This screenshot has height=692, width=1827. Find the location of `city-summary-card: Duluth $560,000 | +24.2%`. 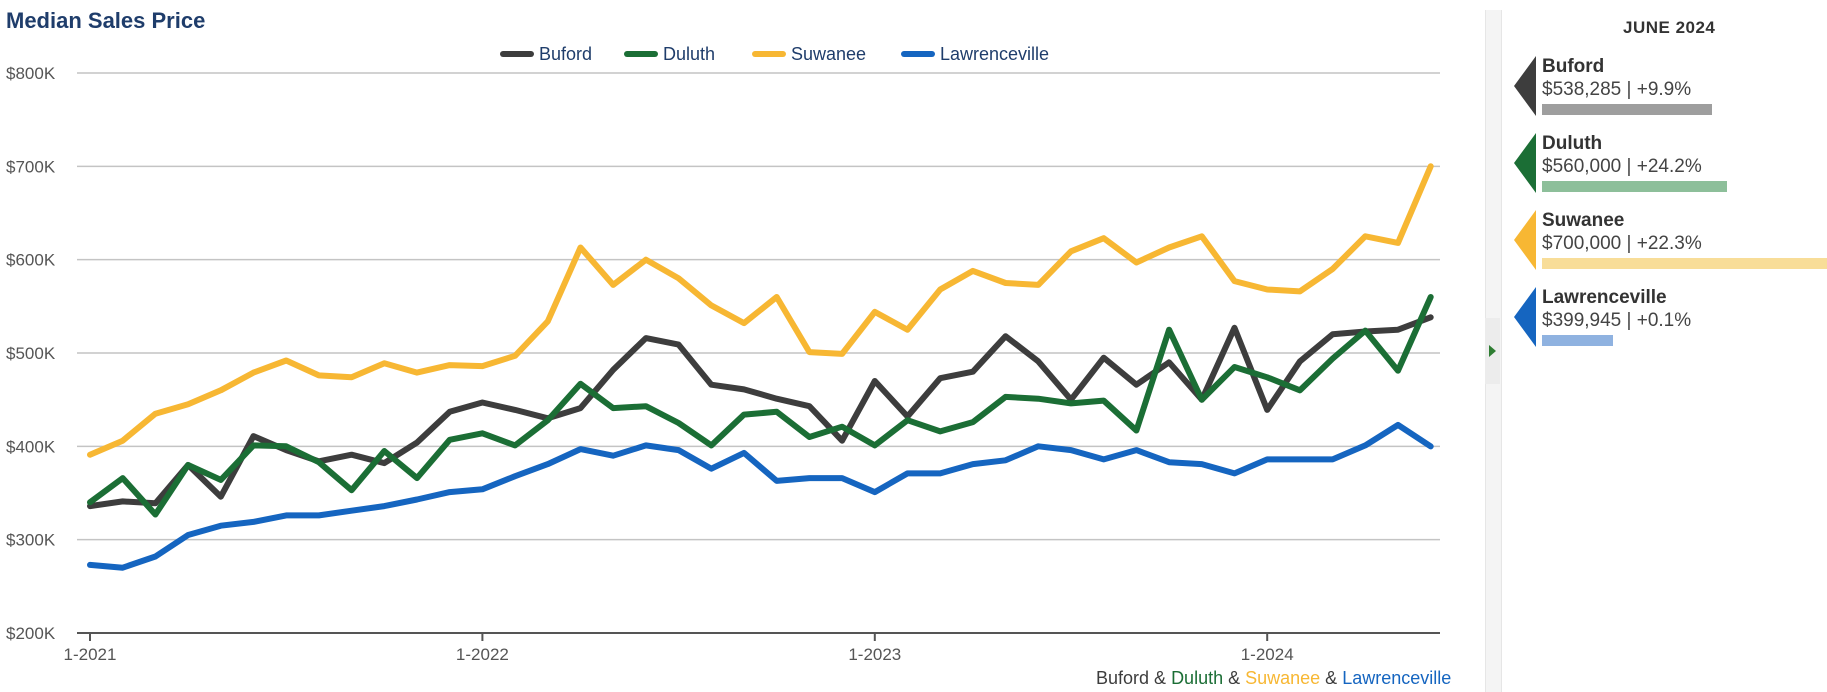

city-summary-card: Duluth $560,000 | +24.2% is located at coordinates (1666, 168).